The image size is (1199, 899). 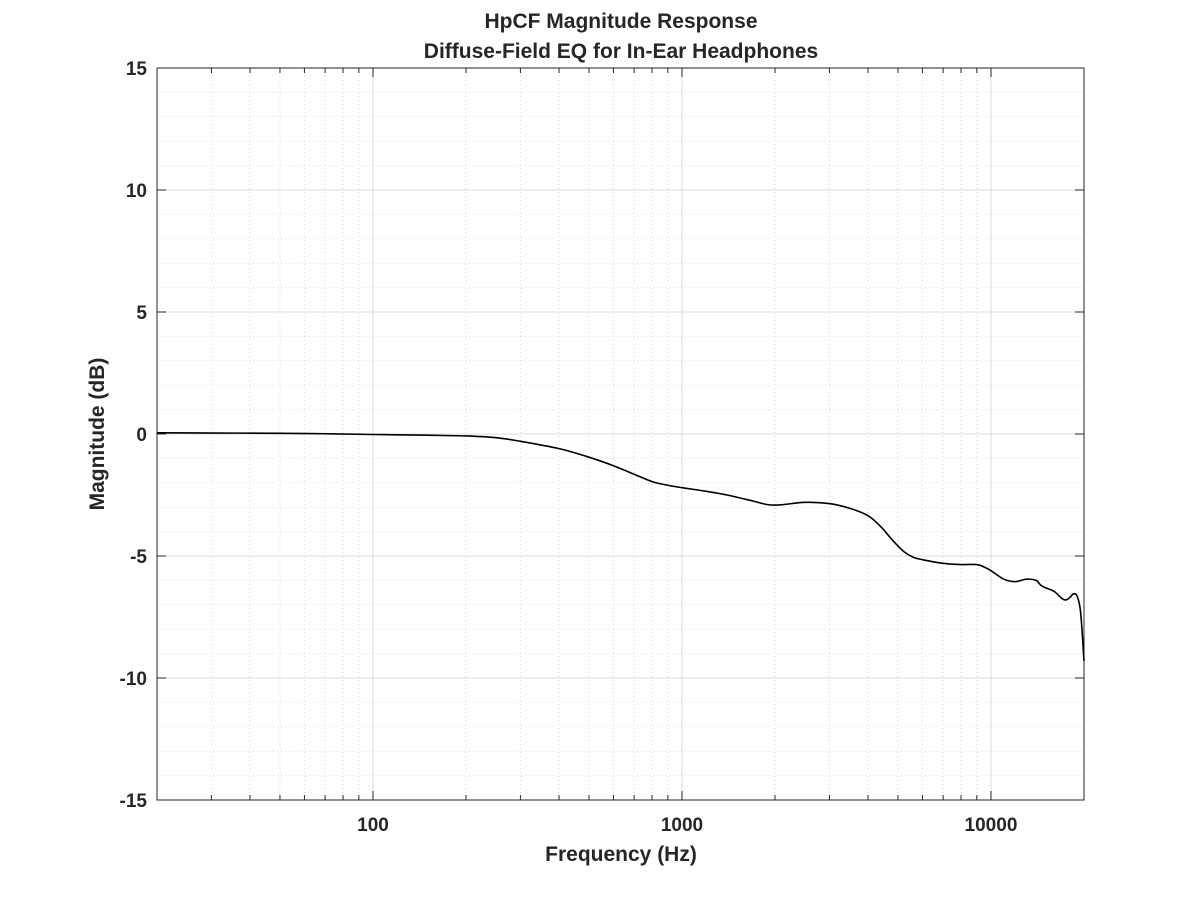 I want to click on y-tick-label: 0, so click(x=141, y=435).